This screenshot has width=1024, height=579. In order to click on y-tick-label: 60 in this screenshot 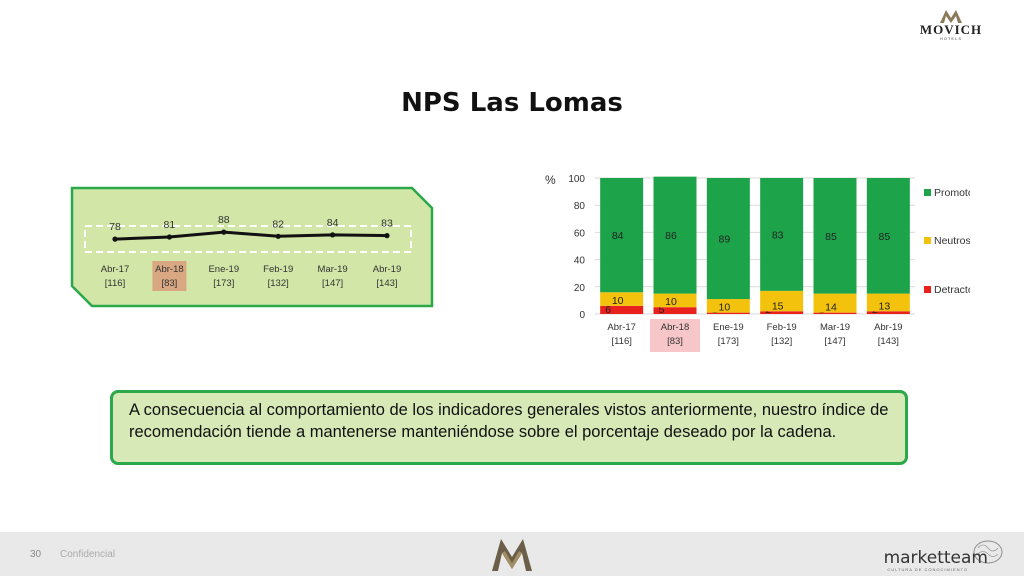, I will do `click(580, 233)`.